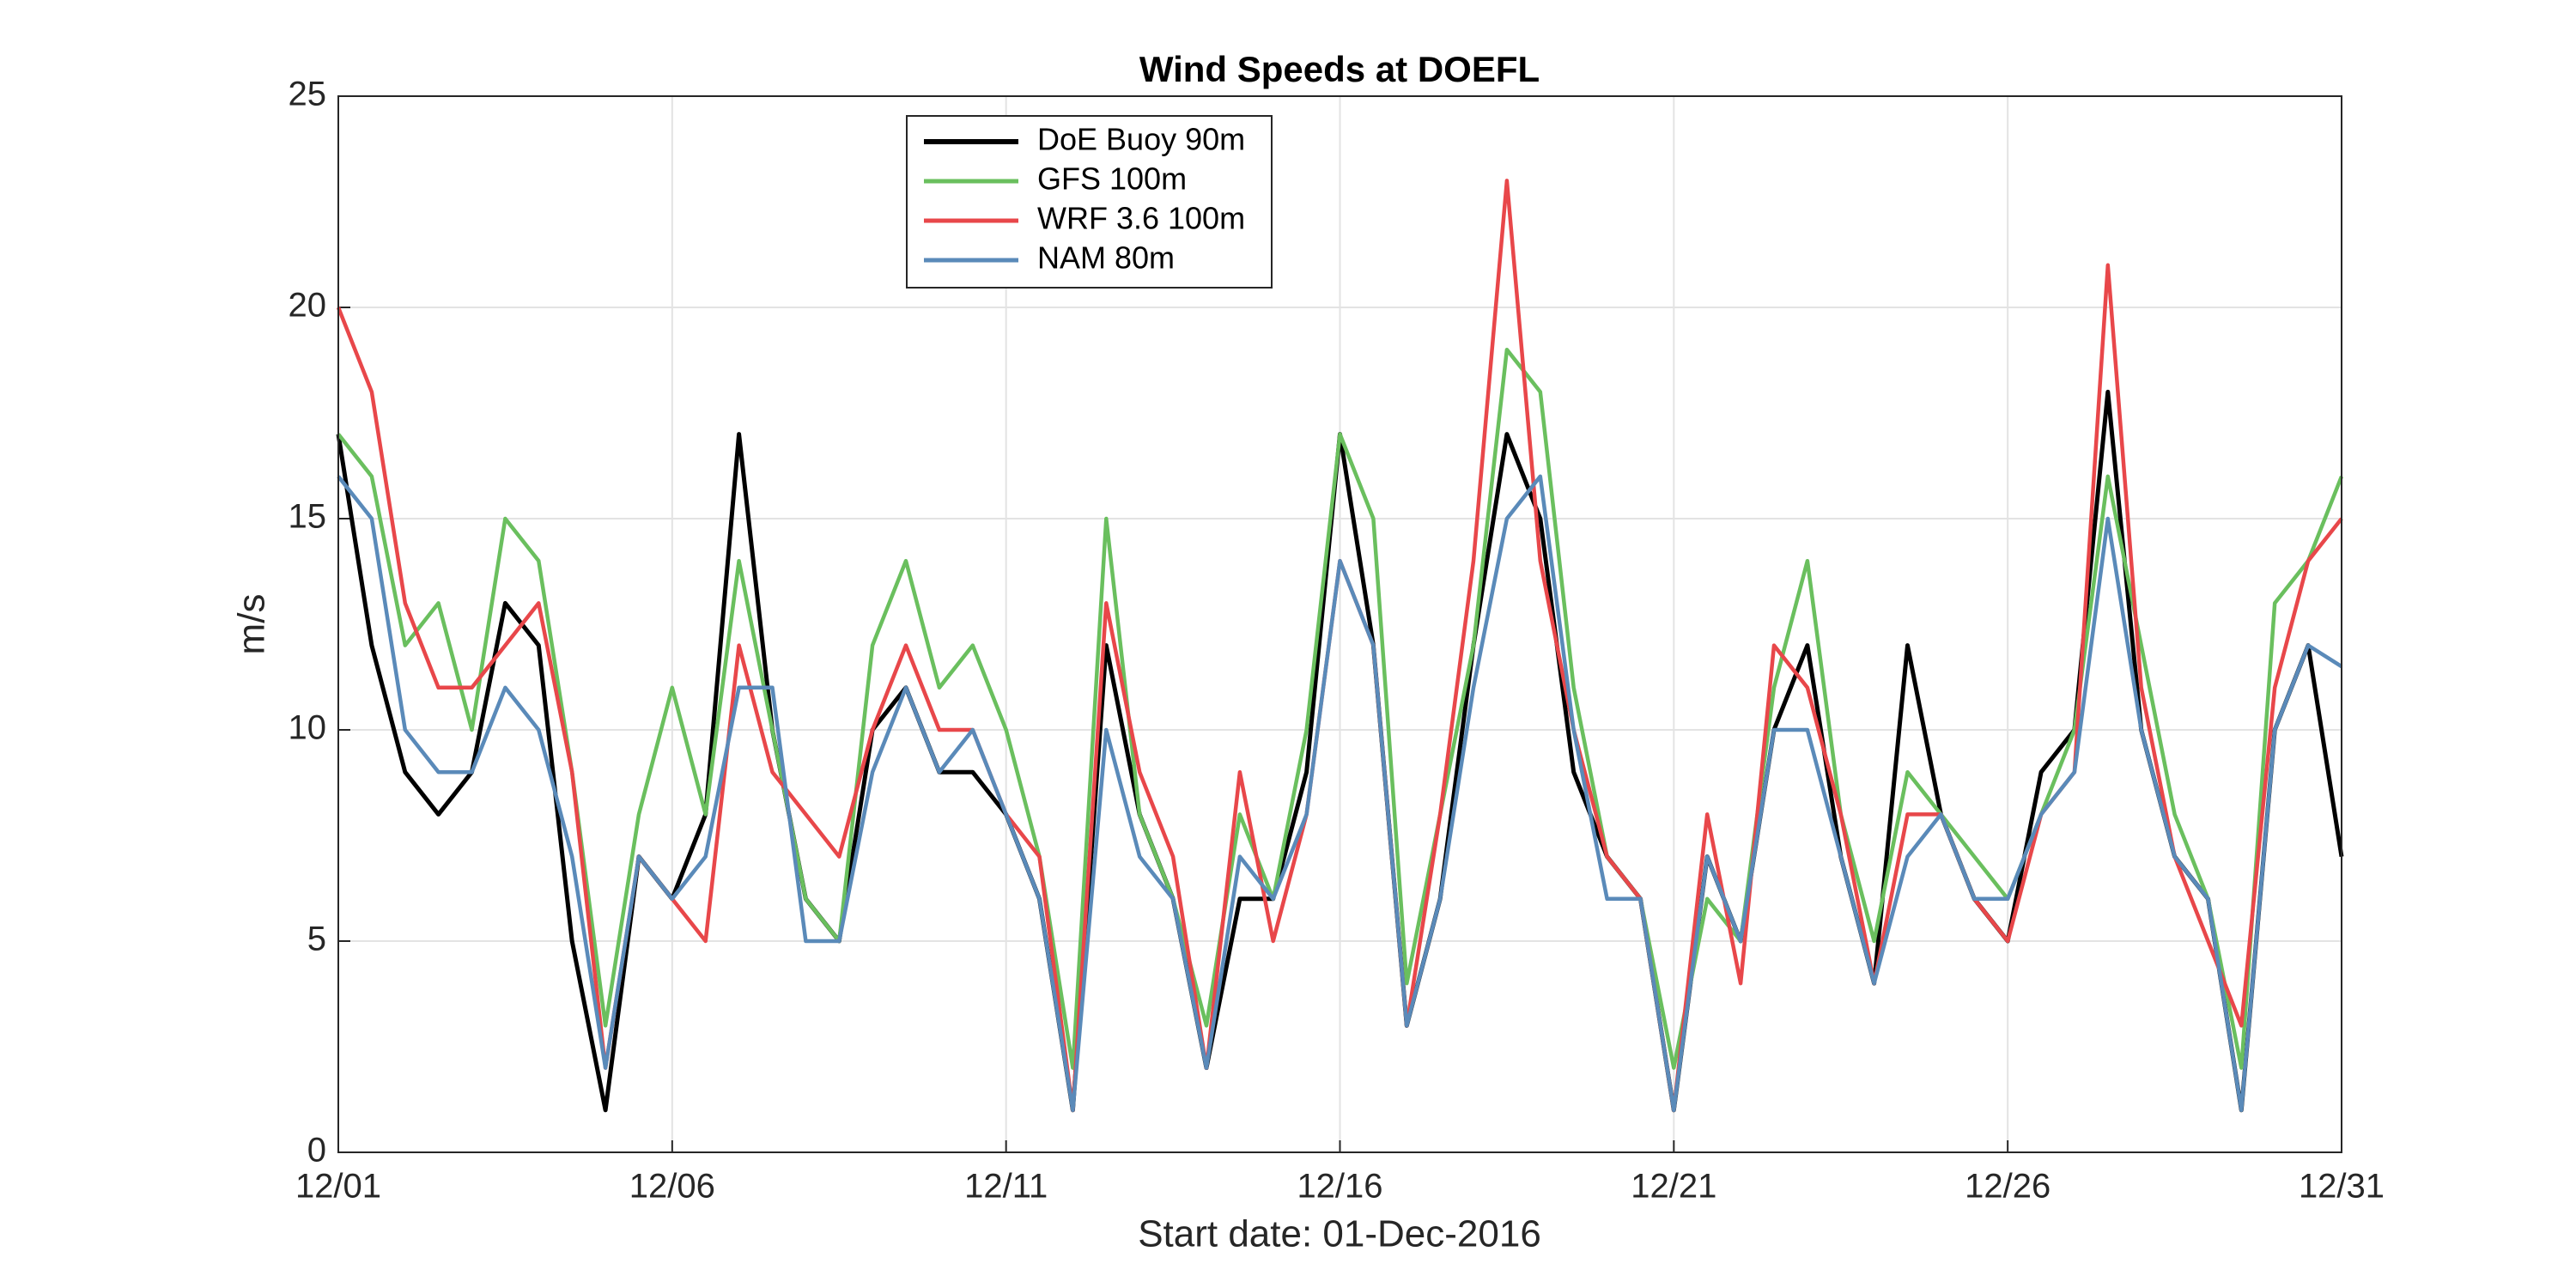  Describe the element at coordinates (308, 94) in the screenshot. I see `y-tick-label: 25` at that location.